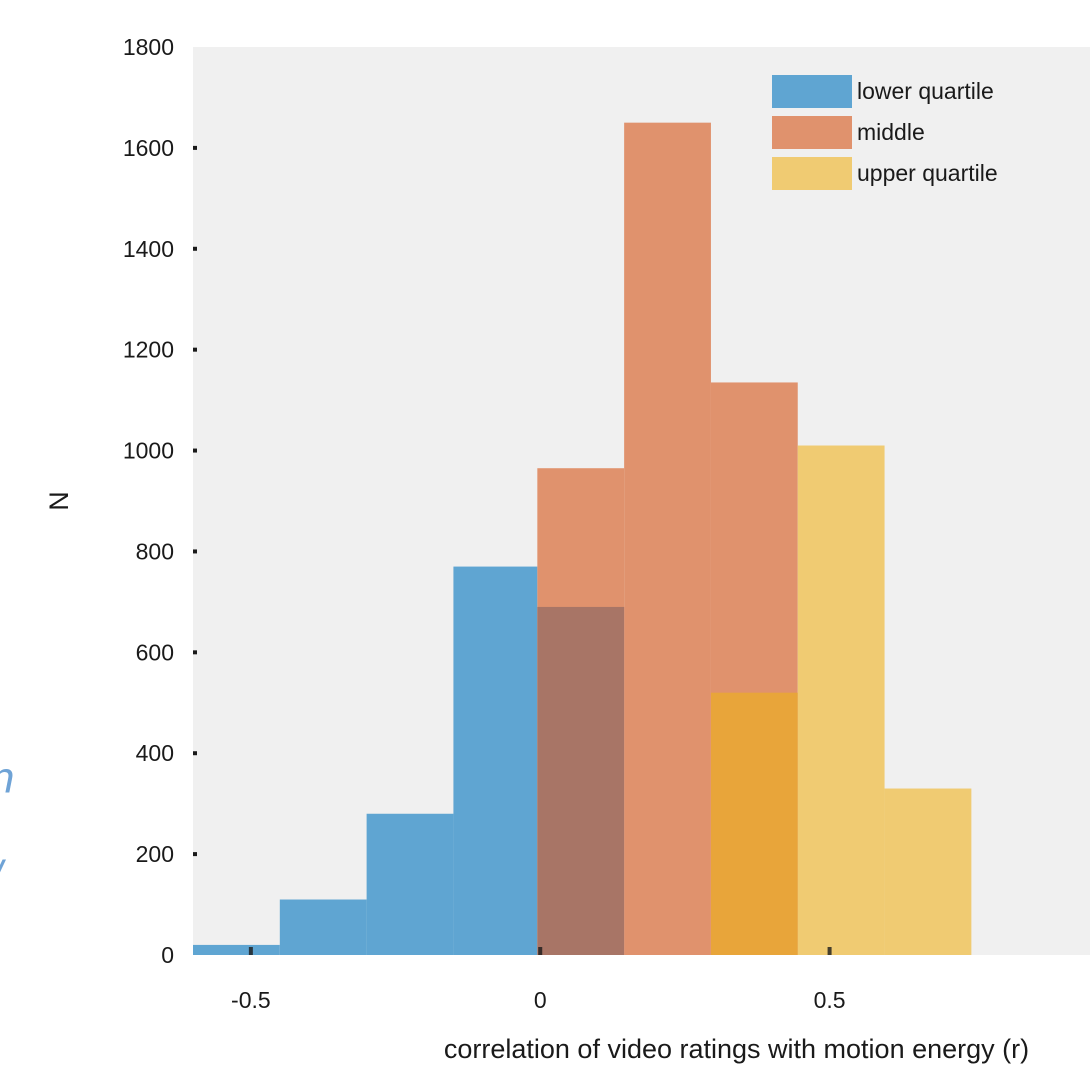 This screenshot has height=1072, width=1090. What do you see at coordinates (155, 753) in the screenshot?
I see `y-tick-label-400: 400` at bounding box center [155, 753].